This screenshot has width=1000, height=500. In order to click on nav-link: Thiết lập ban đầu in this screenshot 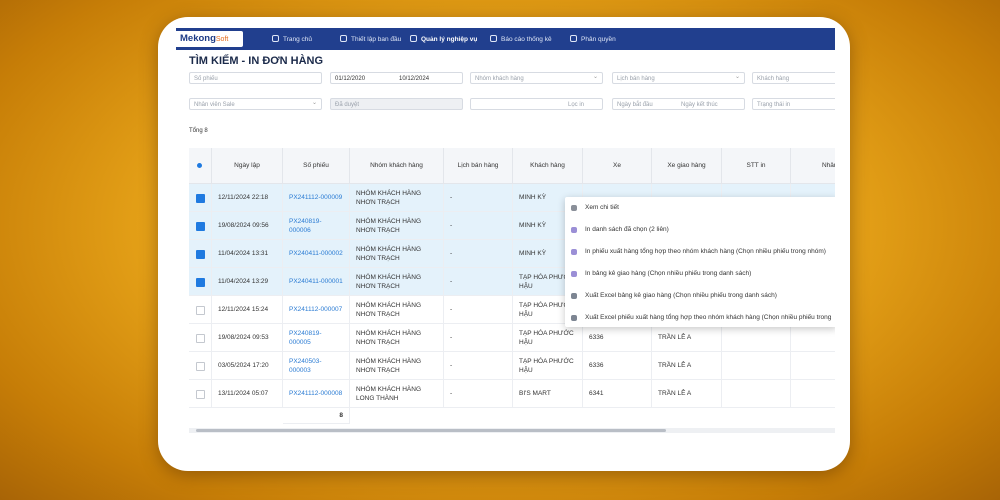, I will do `click(370, 39)`.